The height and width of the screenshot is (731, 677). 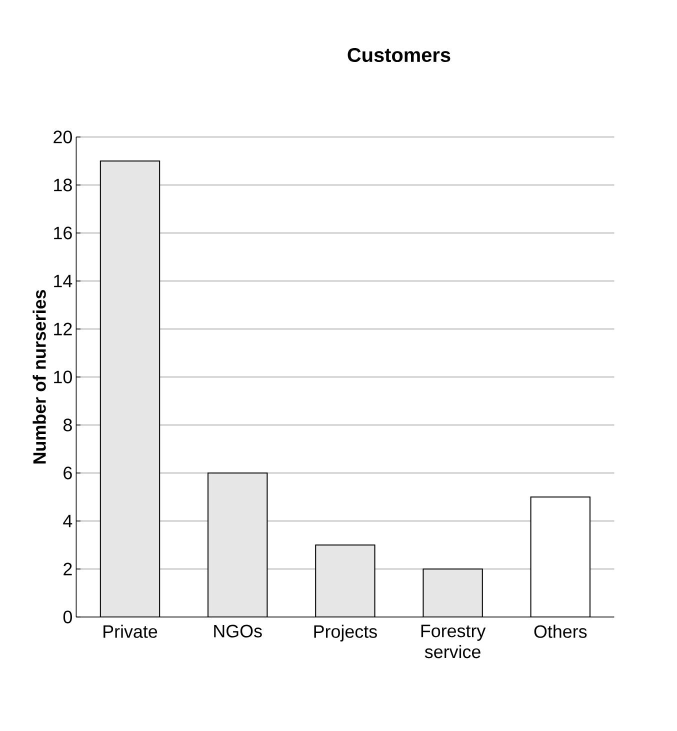 I want to click on x-tick-label: Private, so click(x=131, y=631).